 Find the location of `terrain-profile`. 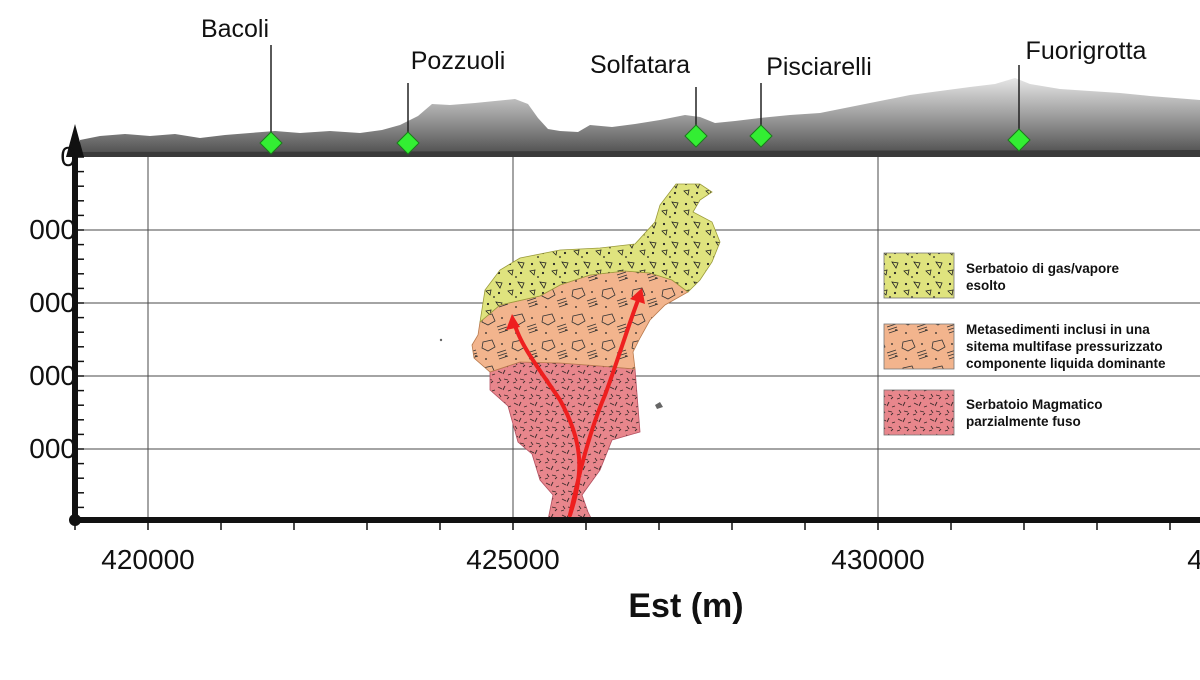

terrain-profile is located at coordinates (640, 117).